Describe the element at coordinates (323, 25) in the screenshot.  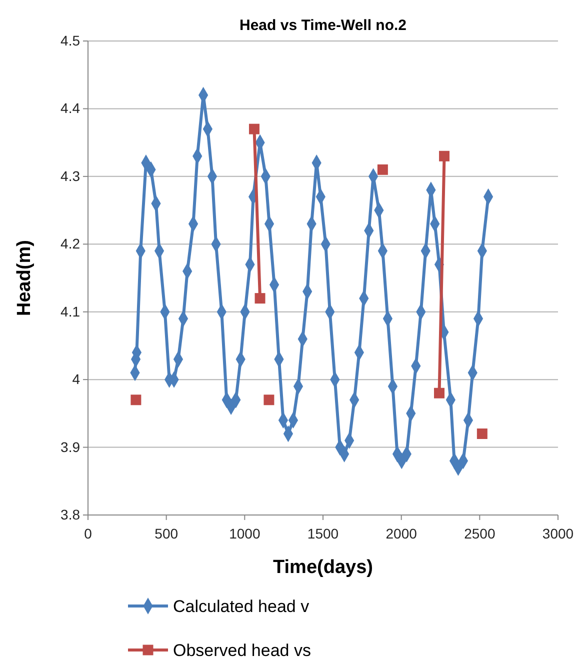
I see `chart-title: Head vs Time-Well no.2` at that location.